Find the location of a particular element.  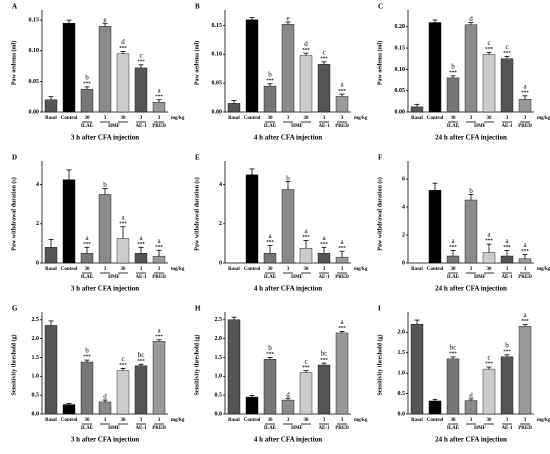

group-label: PRED is located at coordinates (159, 126).